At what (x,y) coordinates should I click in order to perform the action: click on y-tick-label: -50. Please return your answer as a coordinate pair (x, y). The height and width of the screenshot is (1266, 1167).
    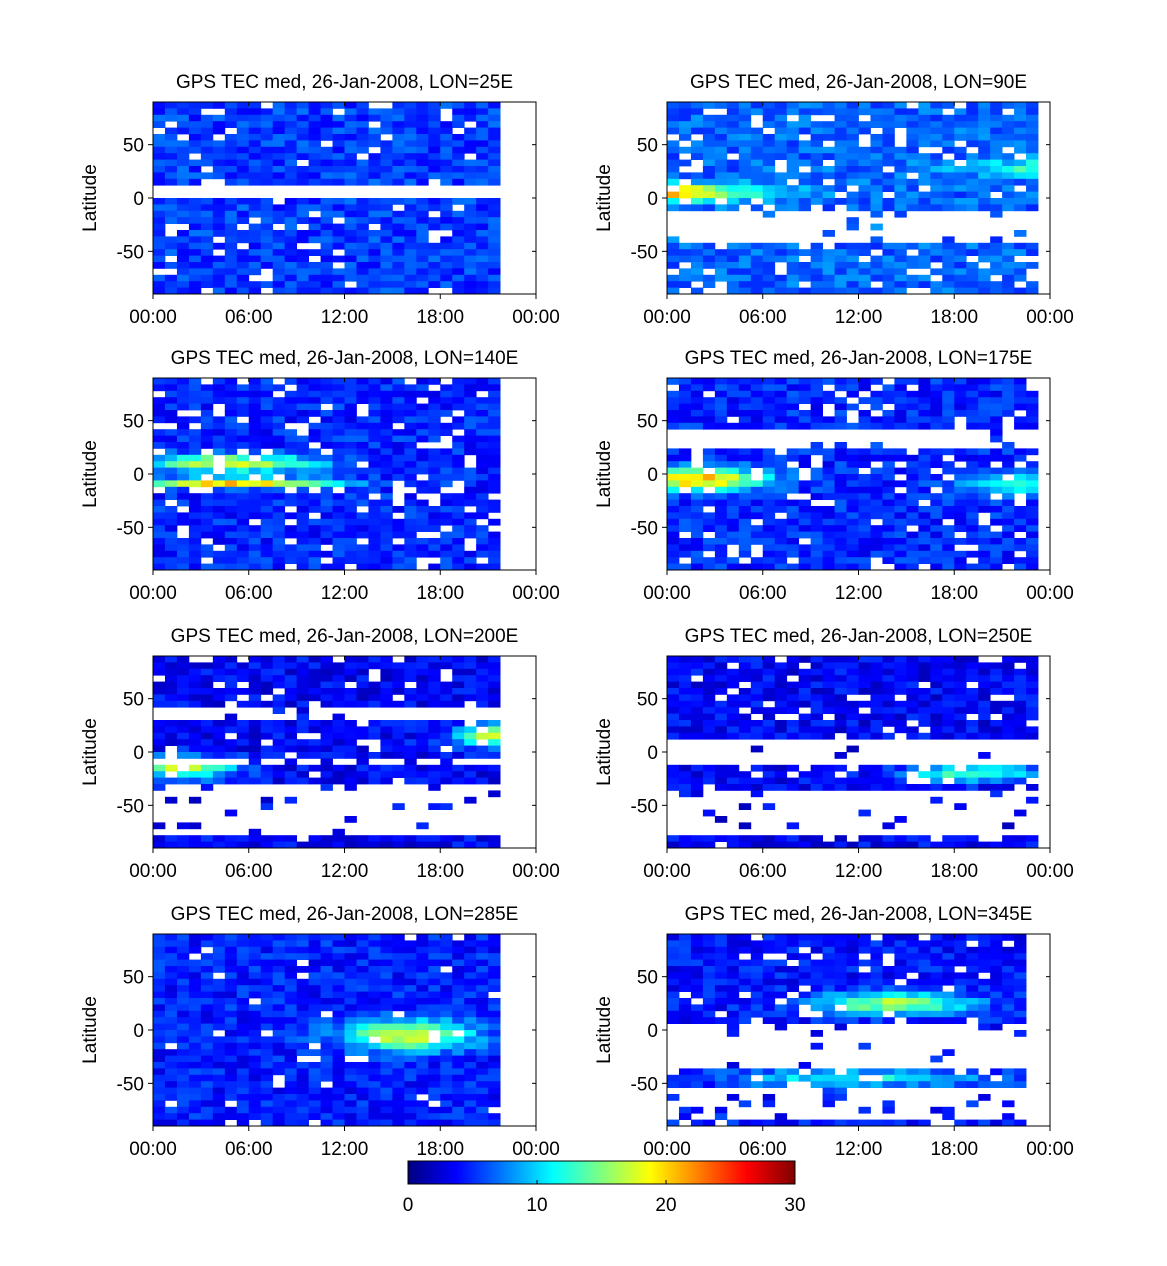
    Looking at the image, I should click on (644, 252).